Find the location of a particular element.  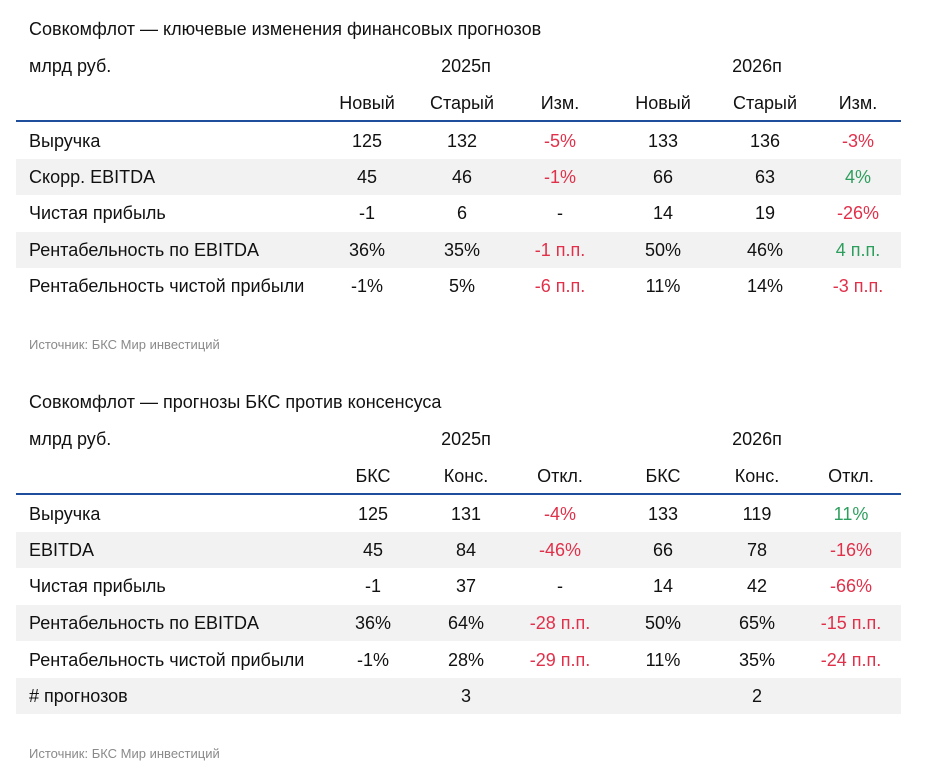

value-cell: 3 is located at coordinates (465, 696).